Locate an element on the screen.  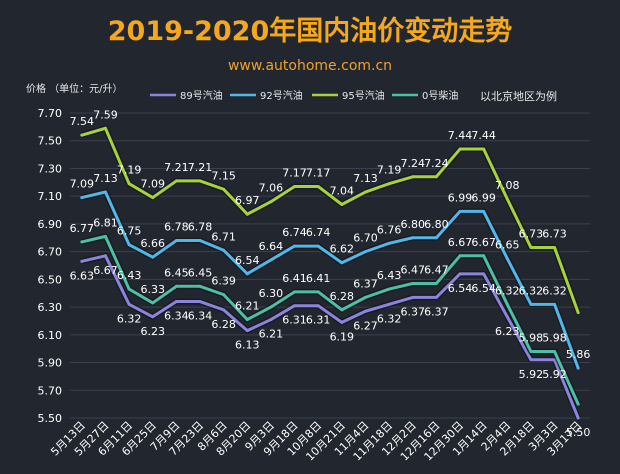
data-label: 7.13 is located at coordinates (365, 178).